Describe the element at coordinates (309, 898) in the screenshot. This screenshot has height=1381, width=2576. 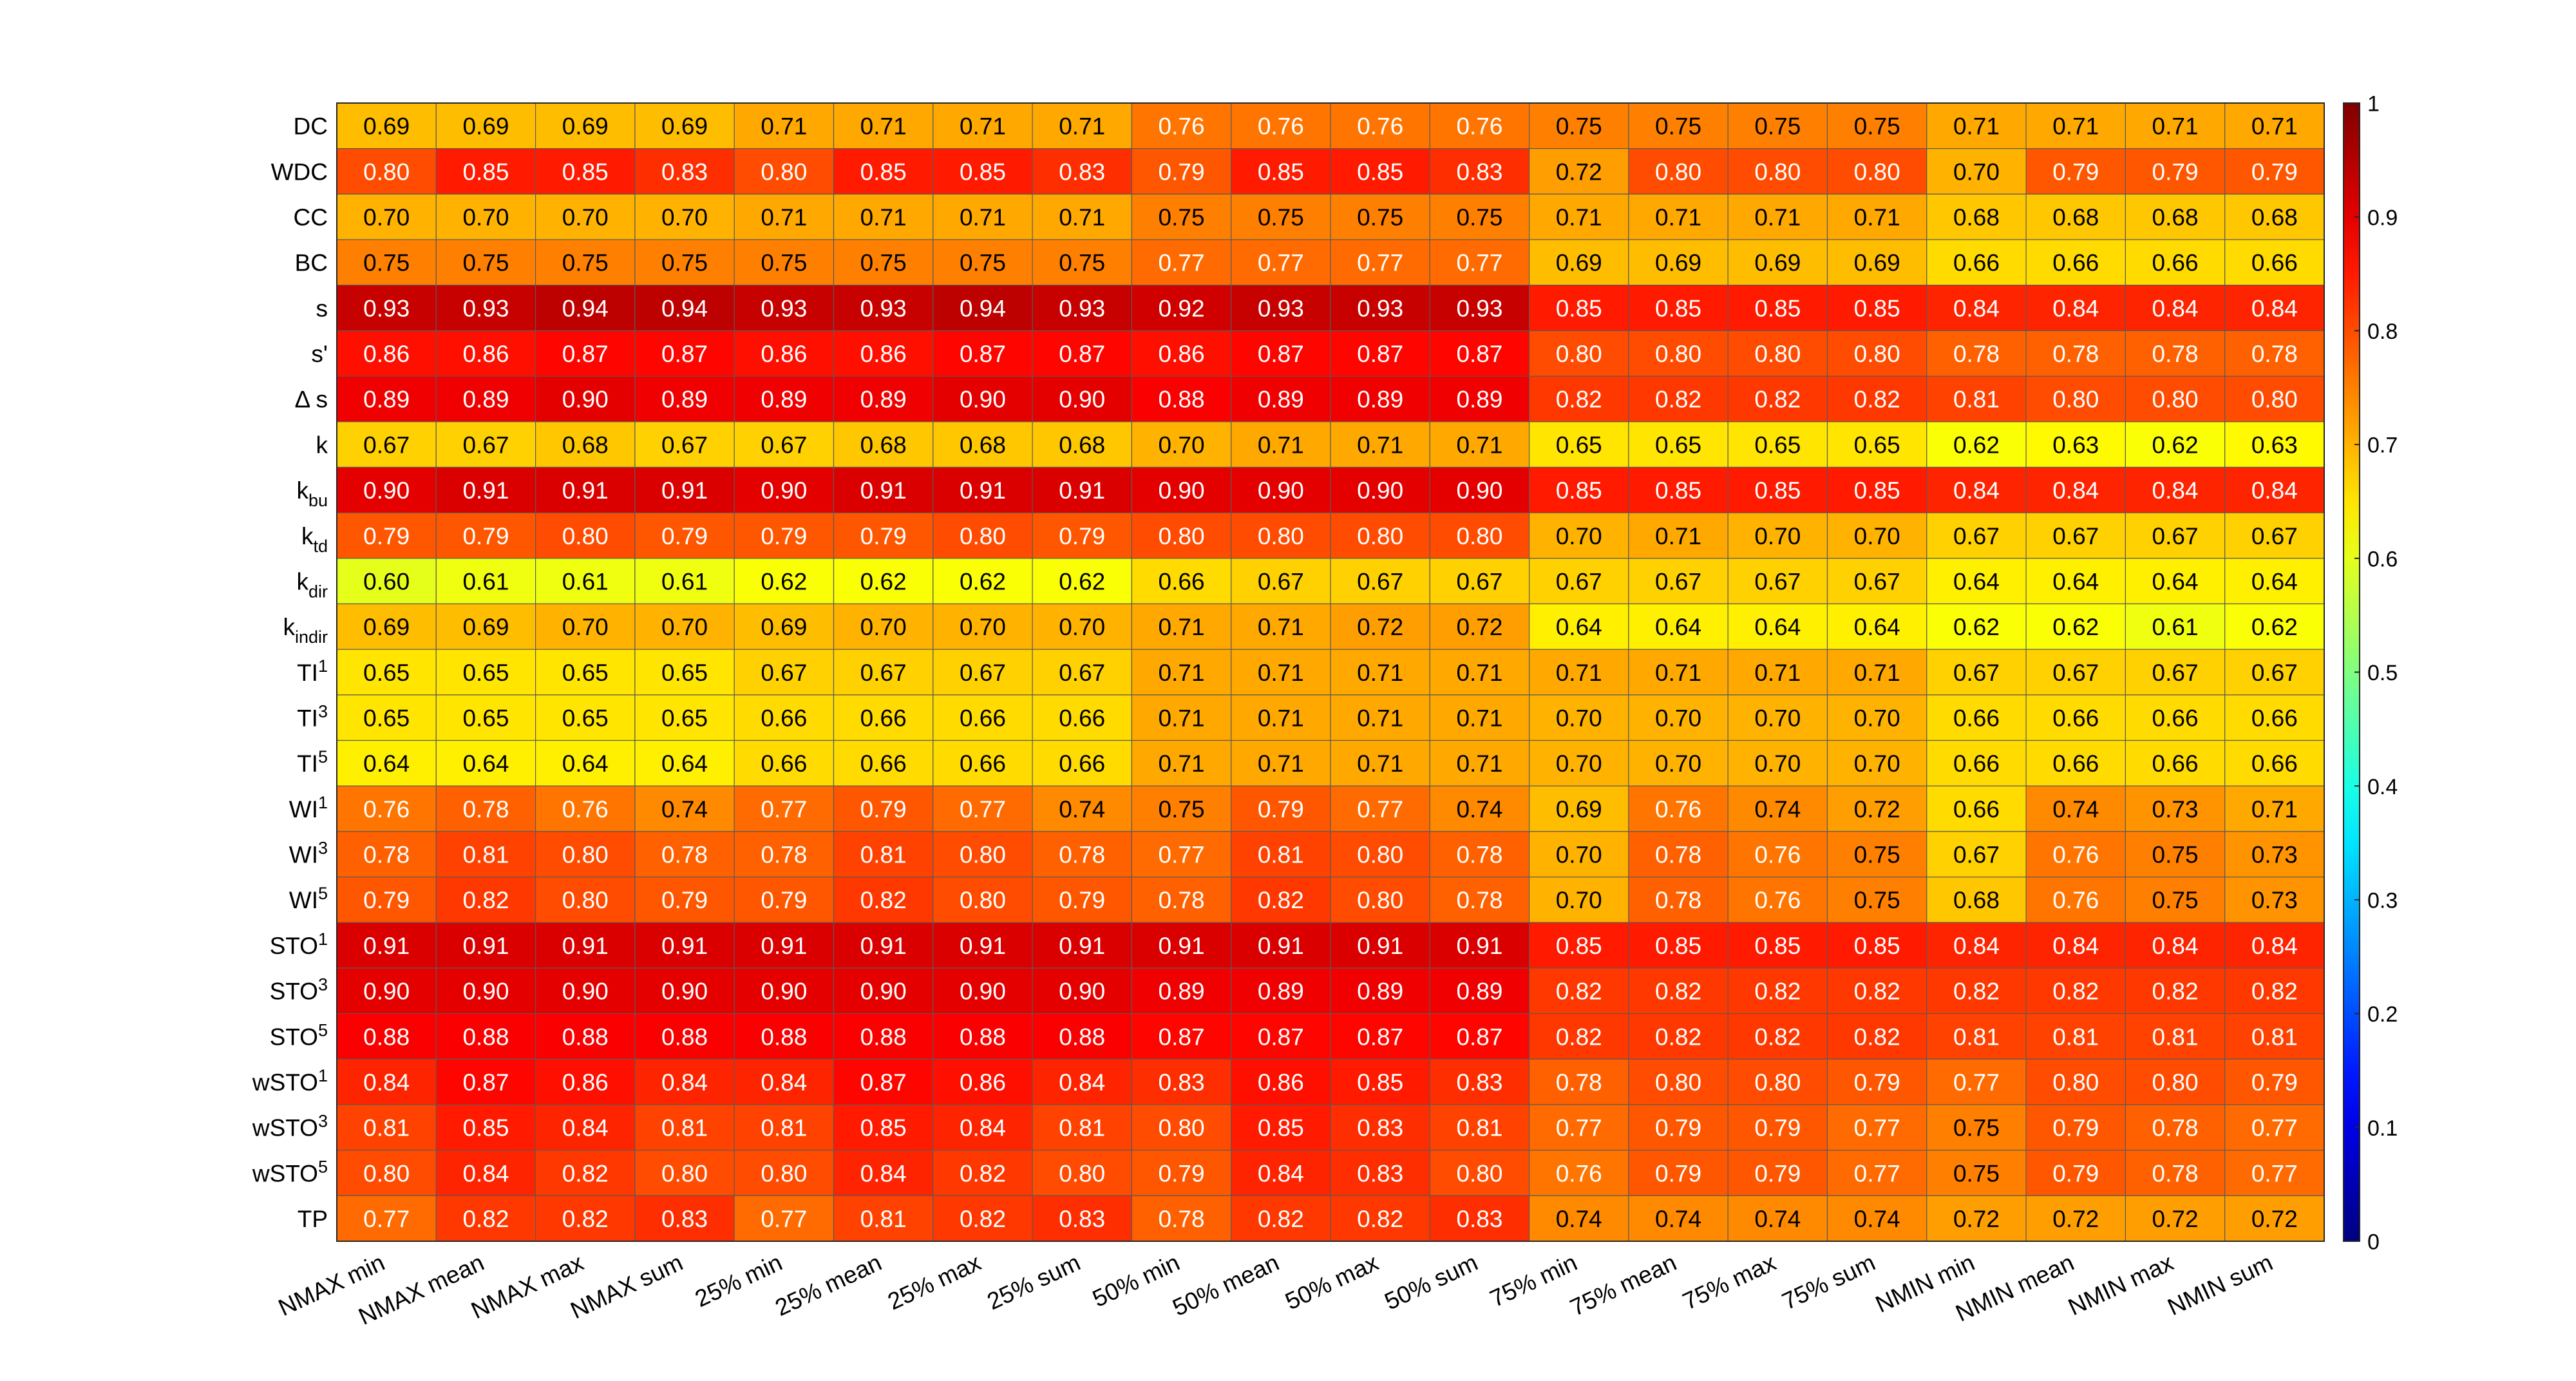
I see `y-label: WI5` at that location.